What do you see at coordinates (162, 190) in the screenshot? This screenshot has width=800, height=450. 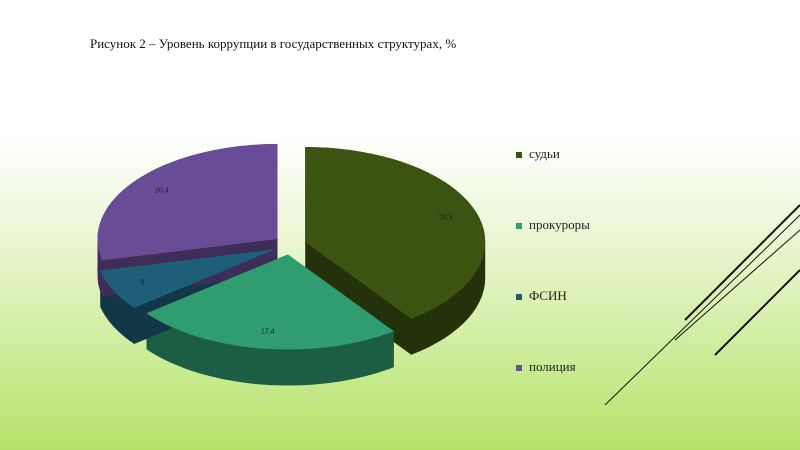 I see `data-label: 20,4` at bounding box center [162, 190].